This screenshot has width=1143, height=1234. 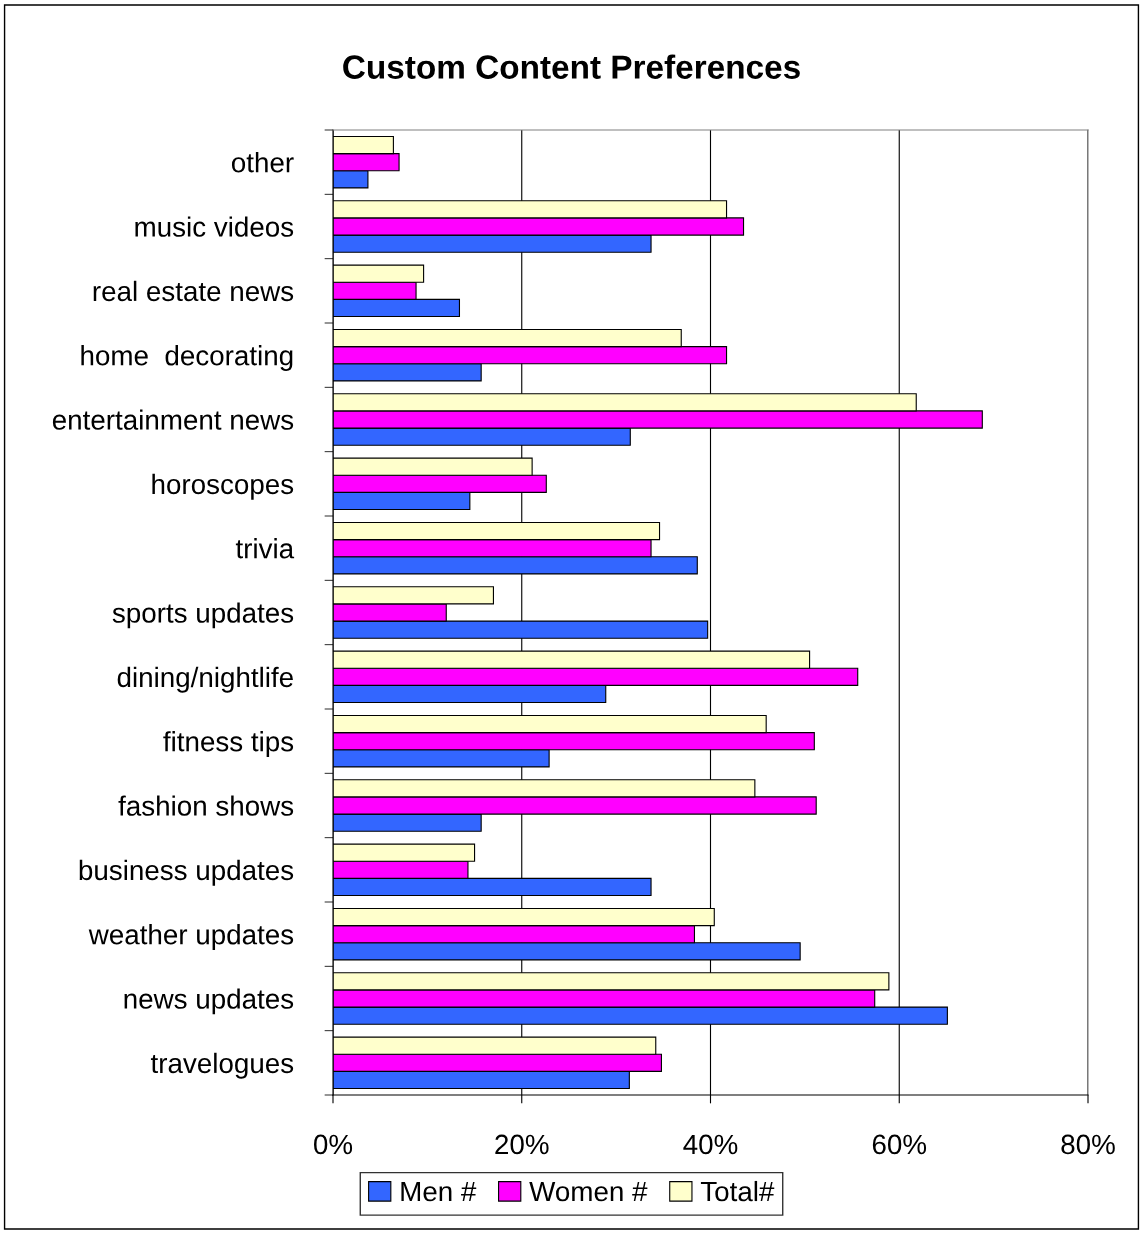 What do you see at coordinates (588, 1191) in the screenshot?
I see `legend-label: Women #` at bounding box center [588, 1191].